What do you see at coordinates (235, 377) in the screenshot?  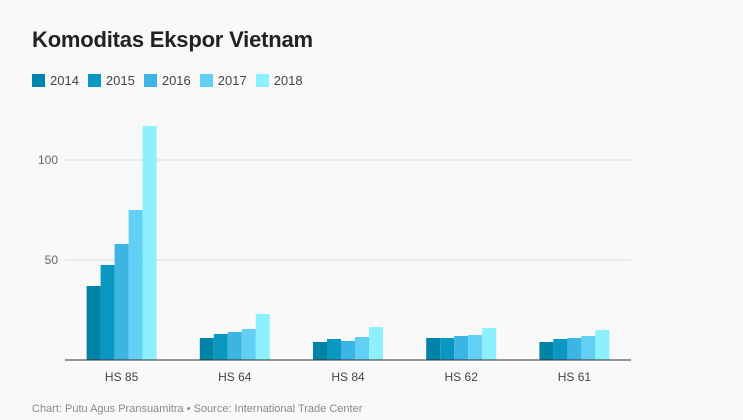 I see `x-tick-label: HS 64` at bounding box center [235, 377].